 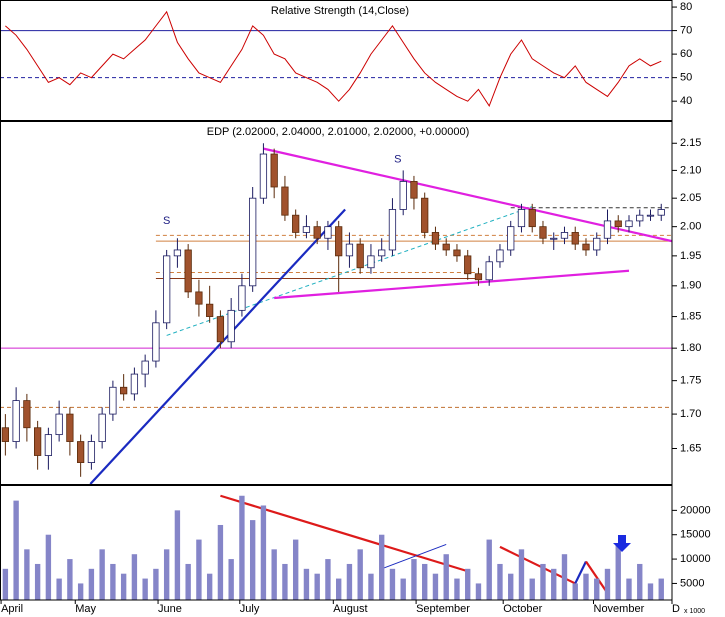 I want to click on y-tick-label: 1.95, so click(x=690, y=256).